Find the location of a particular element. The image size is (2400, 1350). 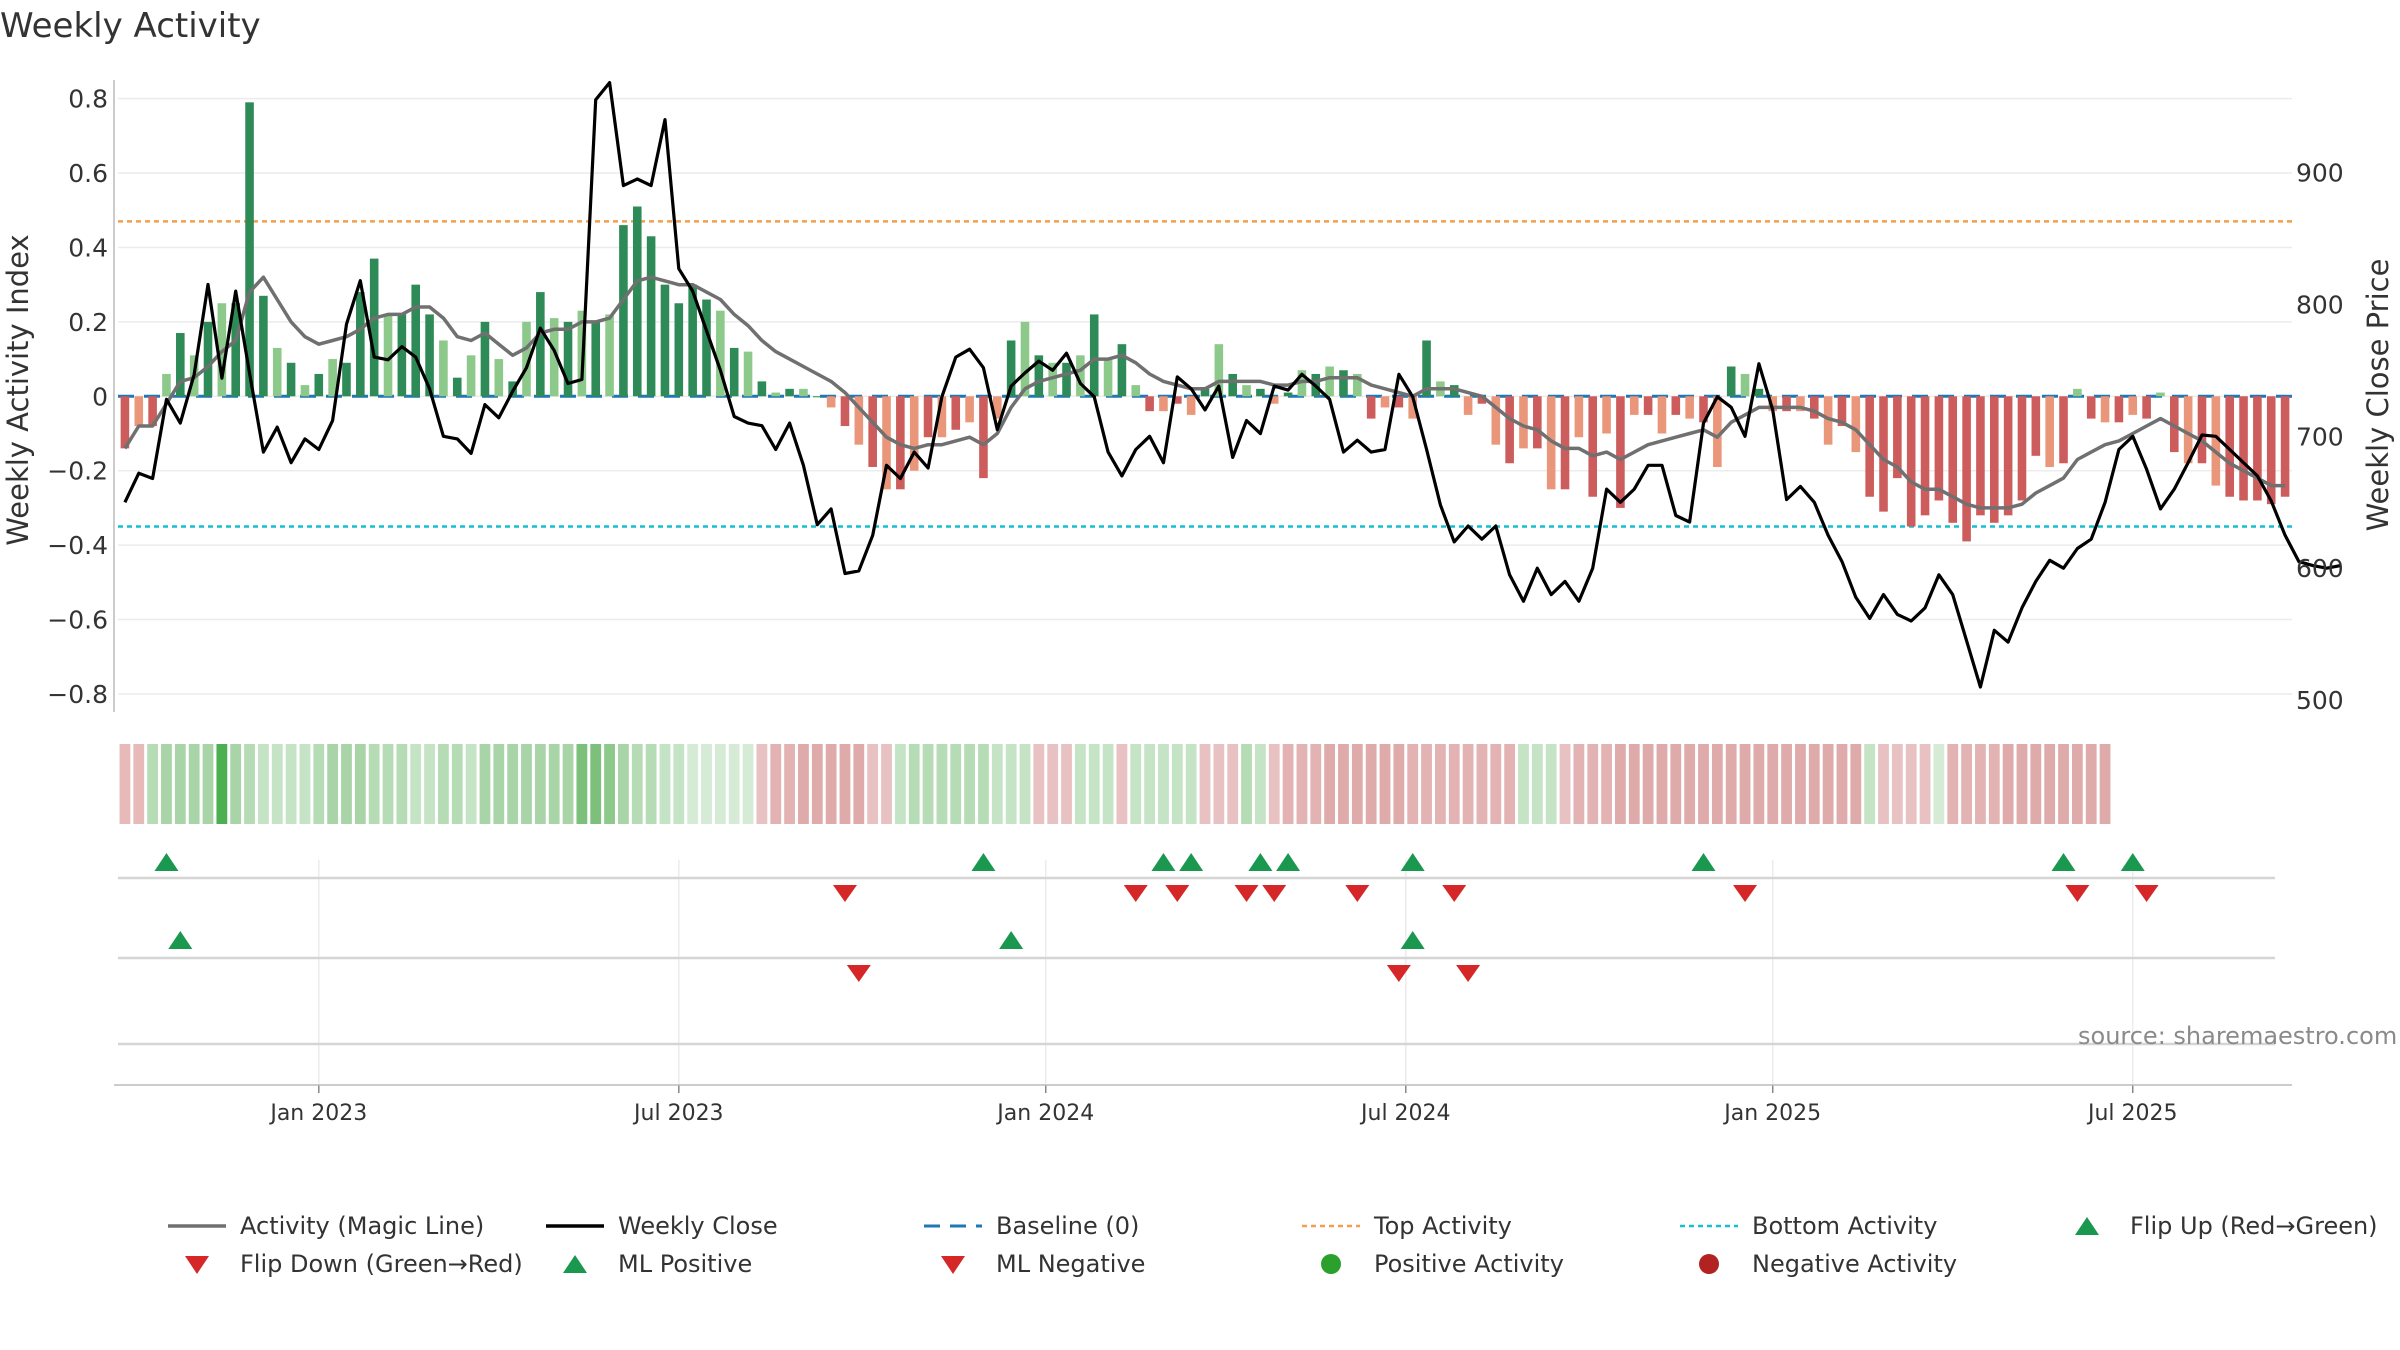

weekly-close-swatch-icon is located at coordinates (575, 1226).